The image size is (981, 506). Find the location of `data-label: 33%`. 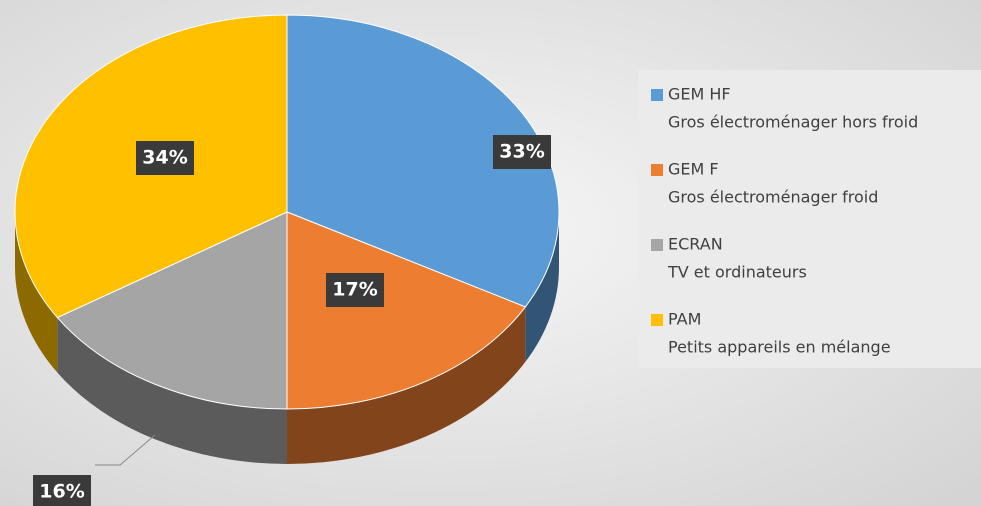

data-label: 33% is located at coordinates (521, 152).